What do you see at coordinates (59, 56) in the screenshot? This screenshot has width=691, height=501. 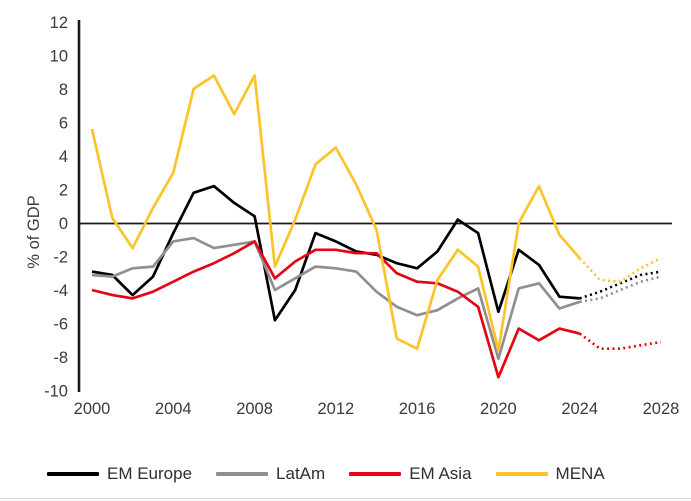 I see `y-tick-label: 10` at bounding box center [59, 56].